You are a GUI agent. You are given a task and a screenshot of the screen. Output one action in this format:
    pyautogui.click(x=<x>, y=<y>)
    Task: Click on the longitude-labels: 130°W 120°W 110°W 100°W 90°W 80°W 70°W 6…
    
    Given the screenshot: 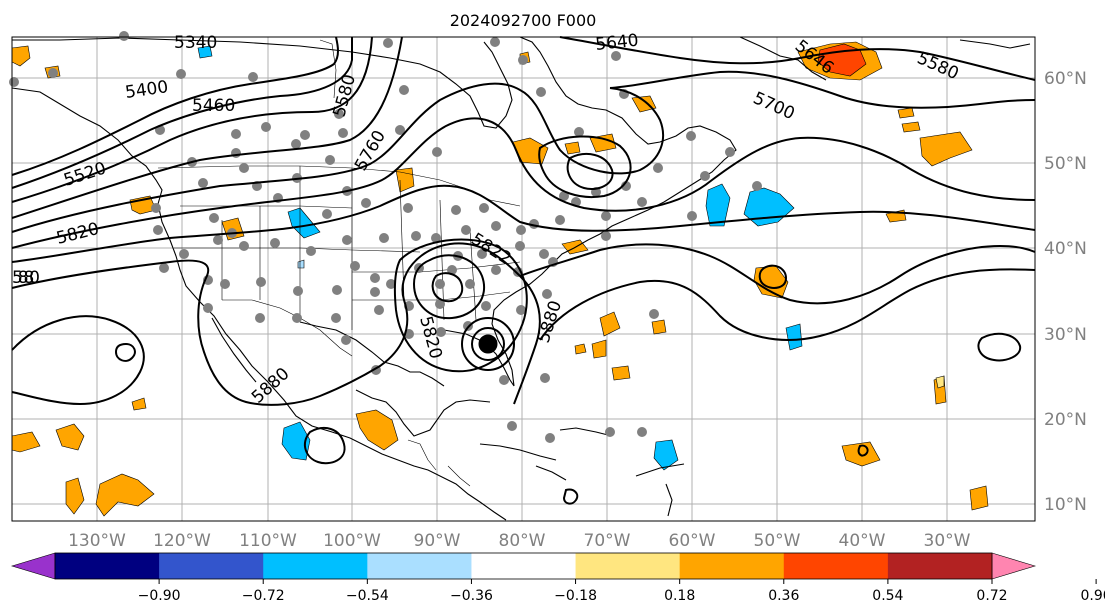 What is the action you would take?
    pyautogui.click(x=519, y=541)
    